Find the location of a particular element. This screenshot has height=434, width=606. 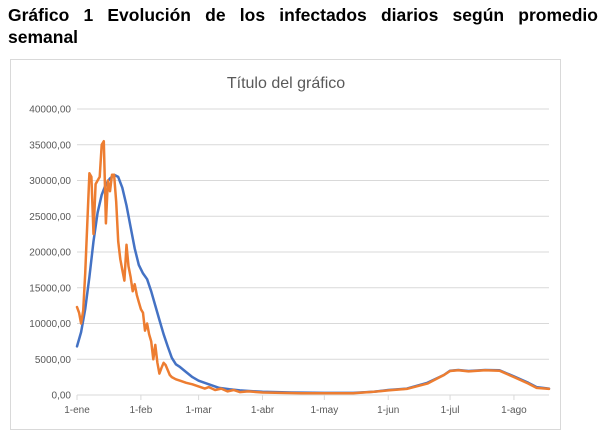

x-tick-label: 1-ago is located at coordinates (514, 410).